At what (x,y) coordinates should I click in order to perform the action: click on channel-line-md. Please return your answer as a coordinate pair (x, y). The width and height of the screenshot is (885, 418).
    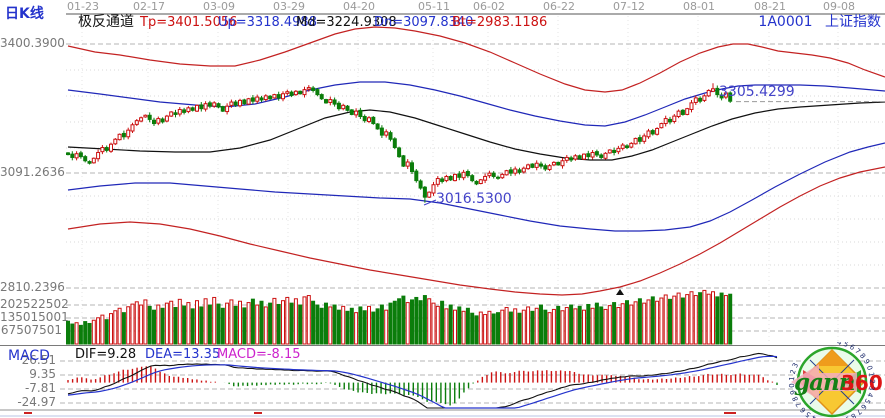
    Looking at the image, I should click on (476, 131).